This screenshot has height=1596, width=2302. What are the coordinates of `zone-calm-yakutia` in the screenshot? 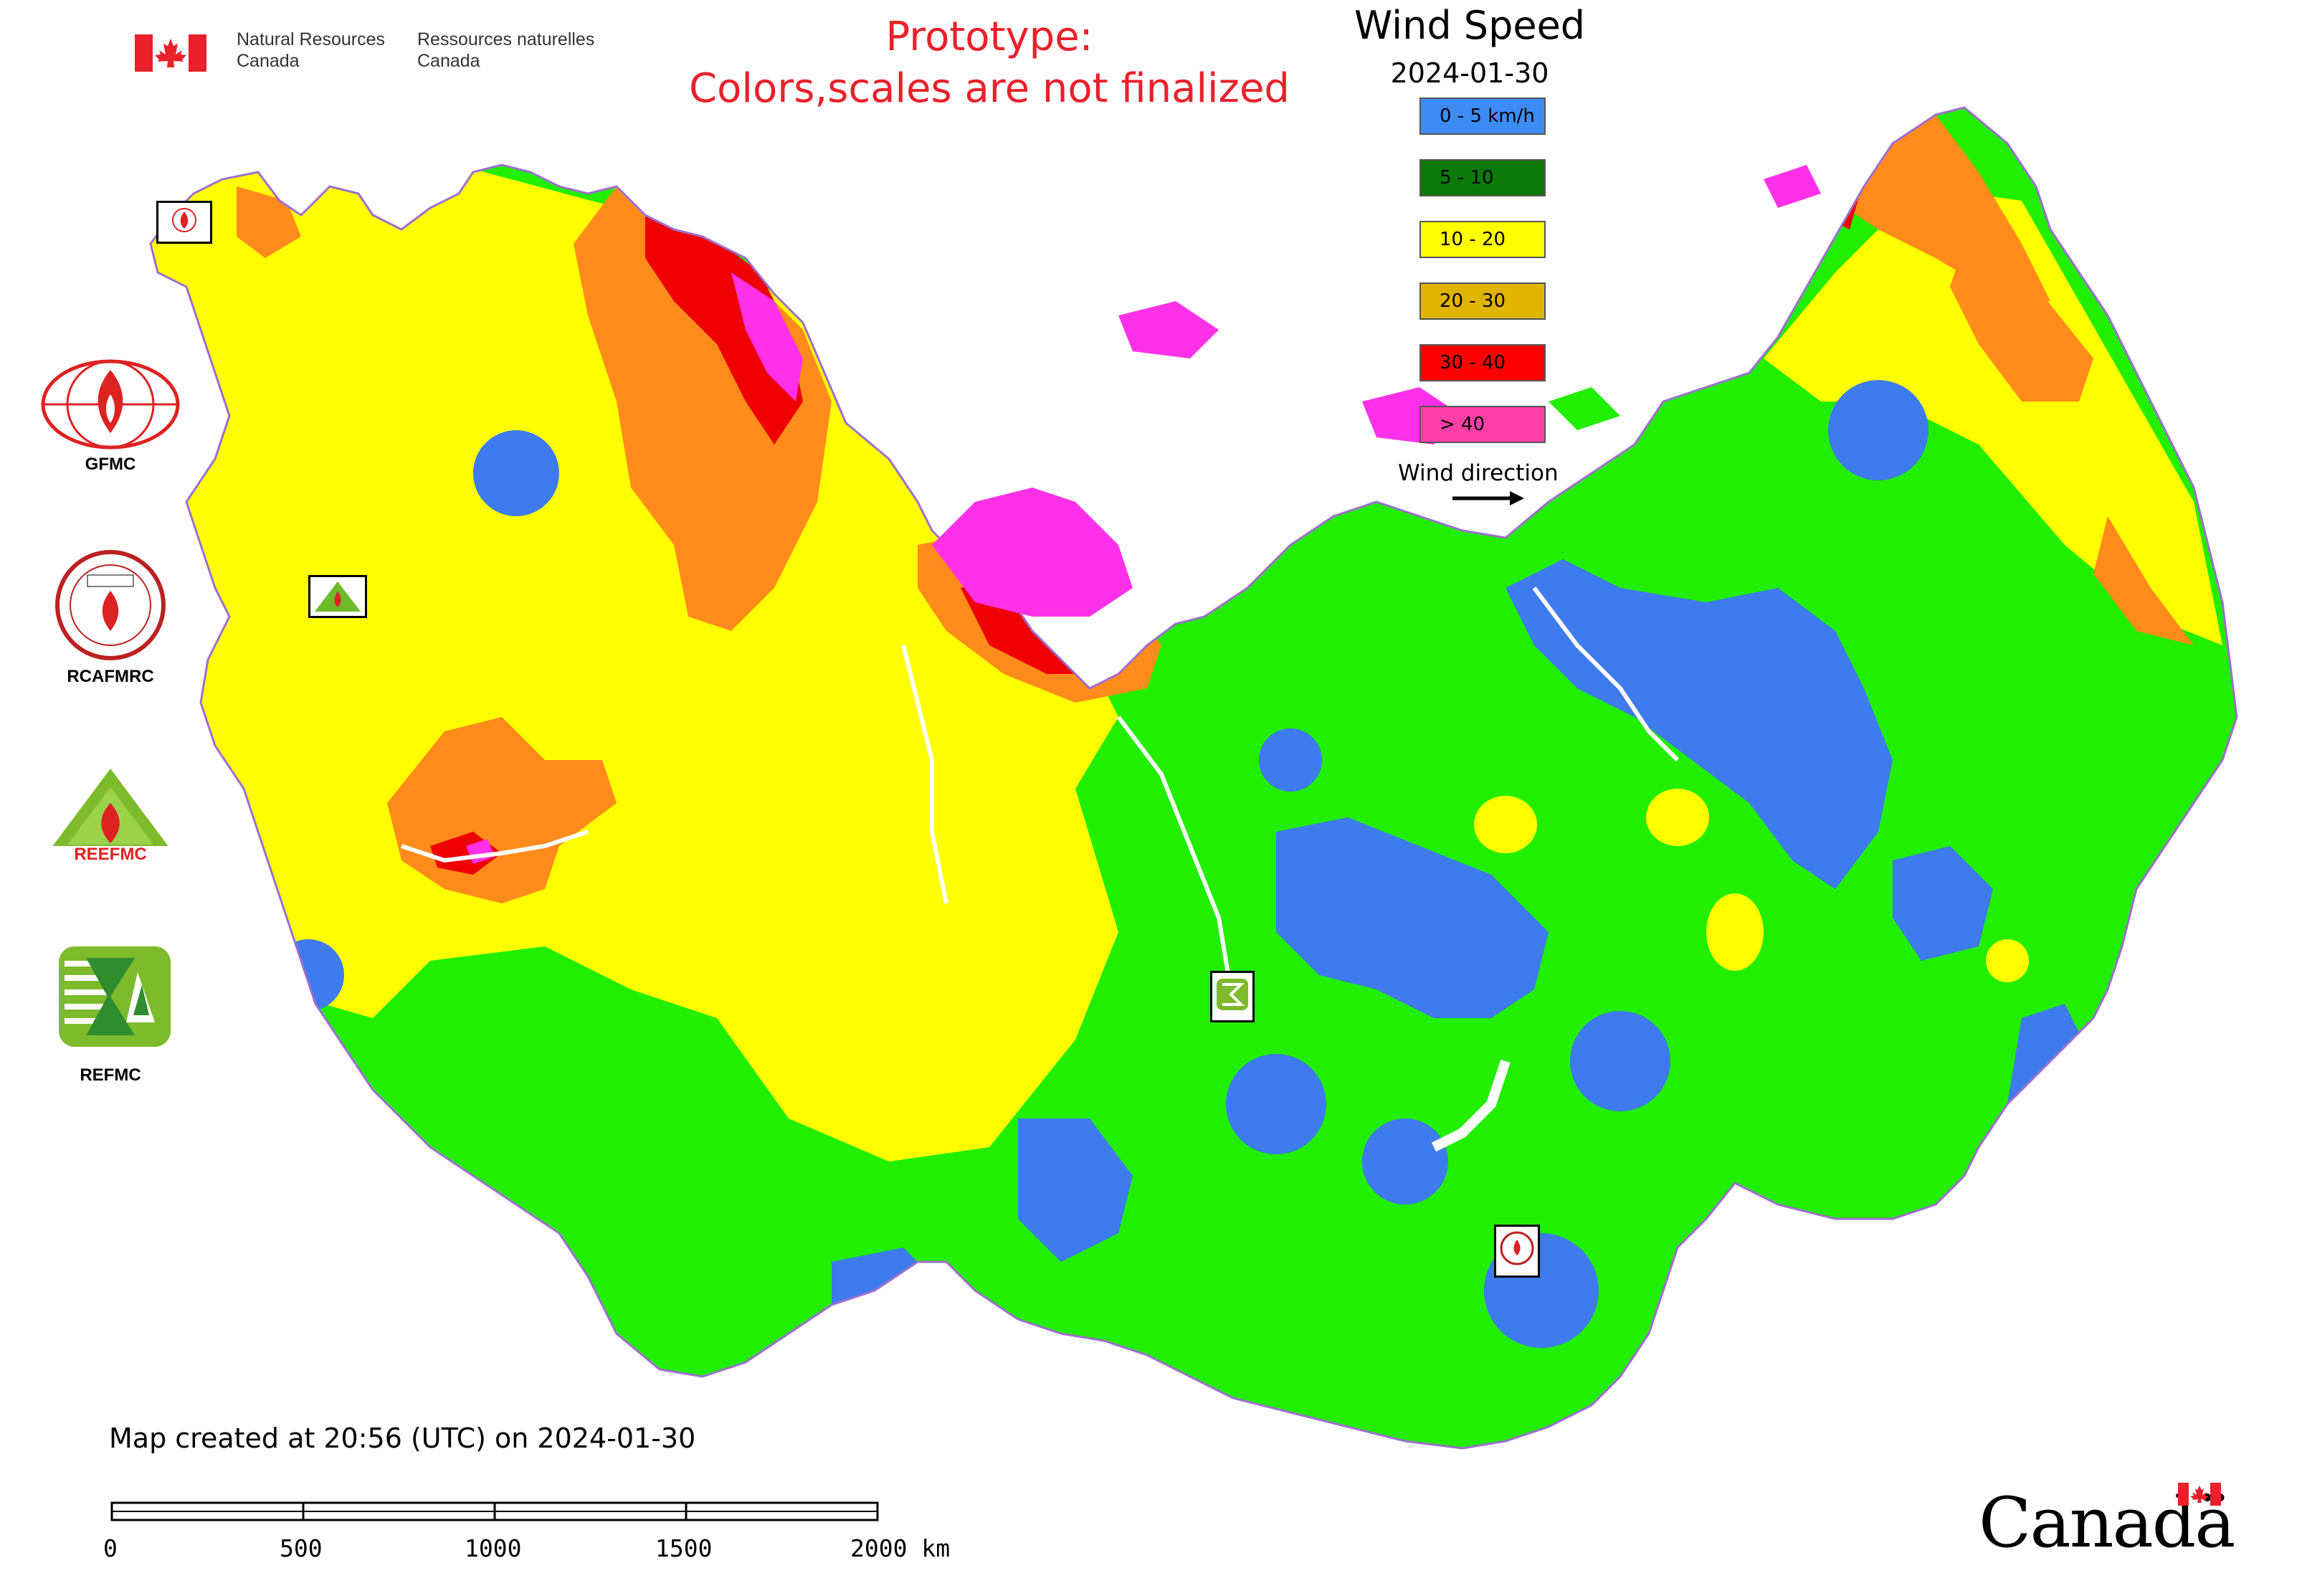 It's located at (1699, 724).